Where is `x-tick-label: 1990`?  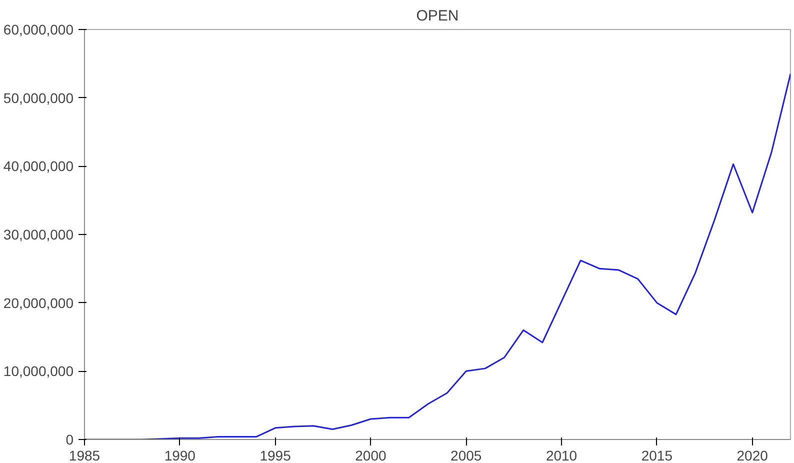
x-tick-label: 1990 is located at coordinates (180, 455).